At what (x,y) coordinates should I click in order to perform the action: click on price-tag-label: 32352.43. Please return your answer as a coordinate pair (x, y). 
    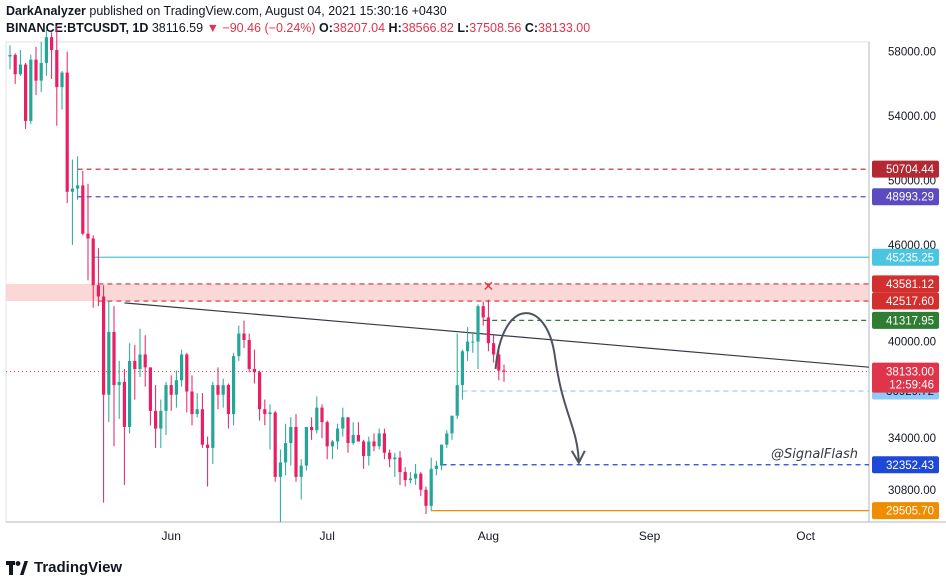
    Looking at the image, I should click on (910, 466).